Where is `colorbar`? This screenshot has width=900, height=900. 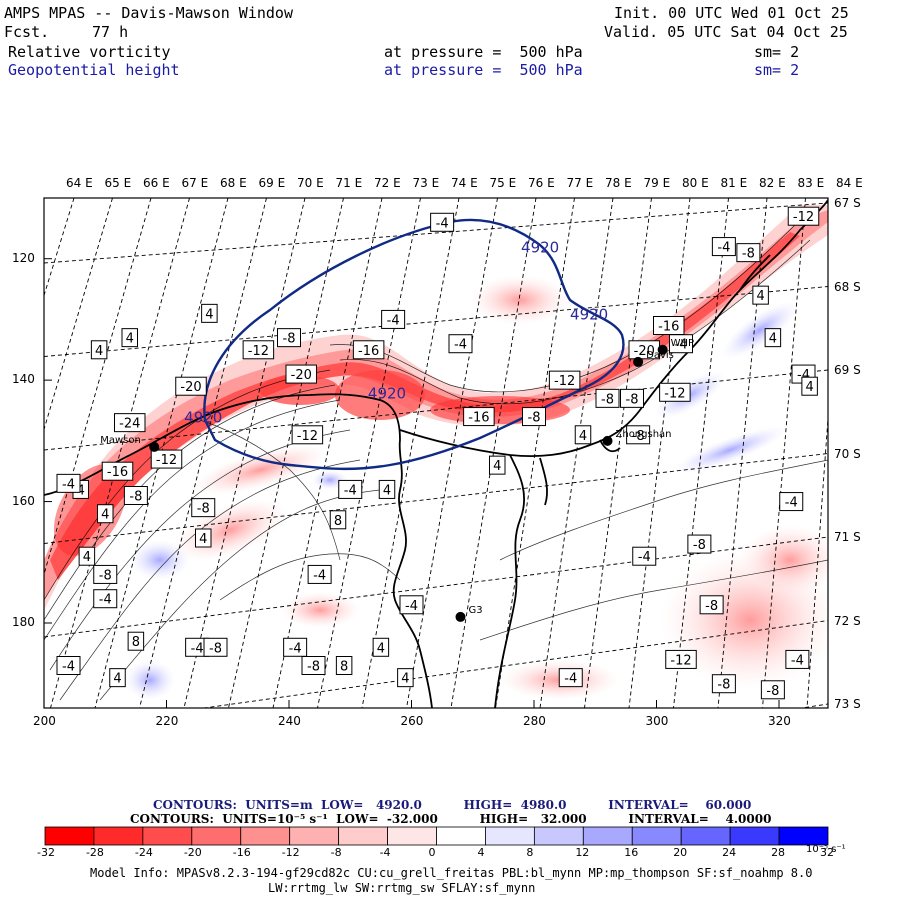 colorbar is located at coordinates (436, 836).